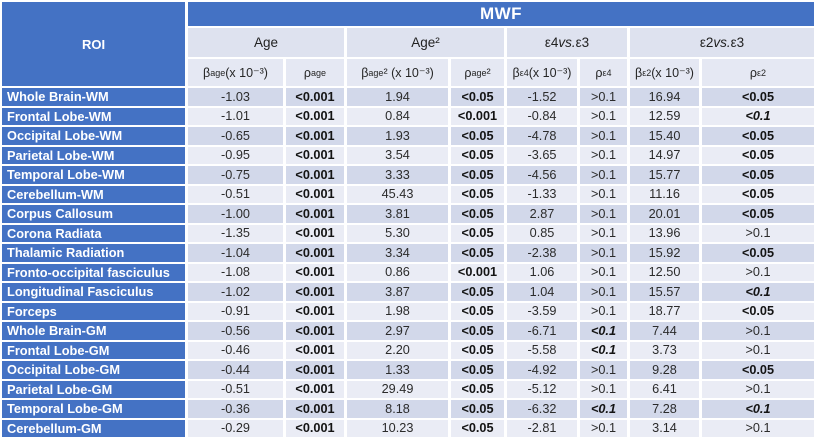  Describe the element at coordinates (397, 350) in the screenshot. I see `cell-beta-age2: 2.20` at that location.